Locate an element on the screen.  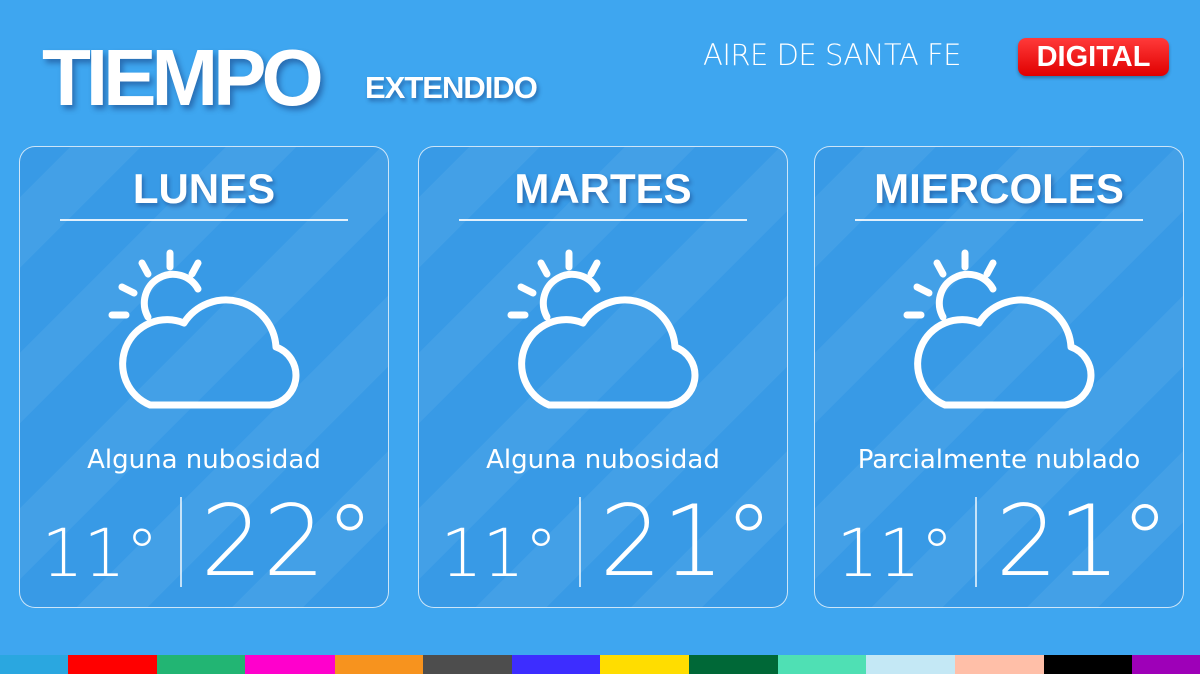
brand-name: AIRE DE SANTA FE is located at coordinates (832, 55).